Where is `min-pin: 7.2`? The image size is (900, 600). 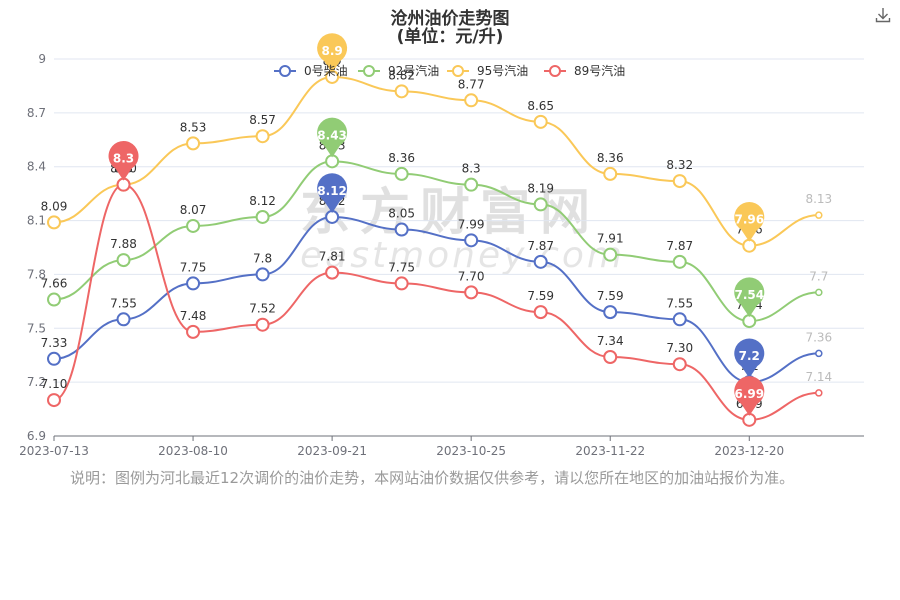 min-pin: 7.2 is located at coordinates (749, 358).